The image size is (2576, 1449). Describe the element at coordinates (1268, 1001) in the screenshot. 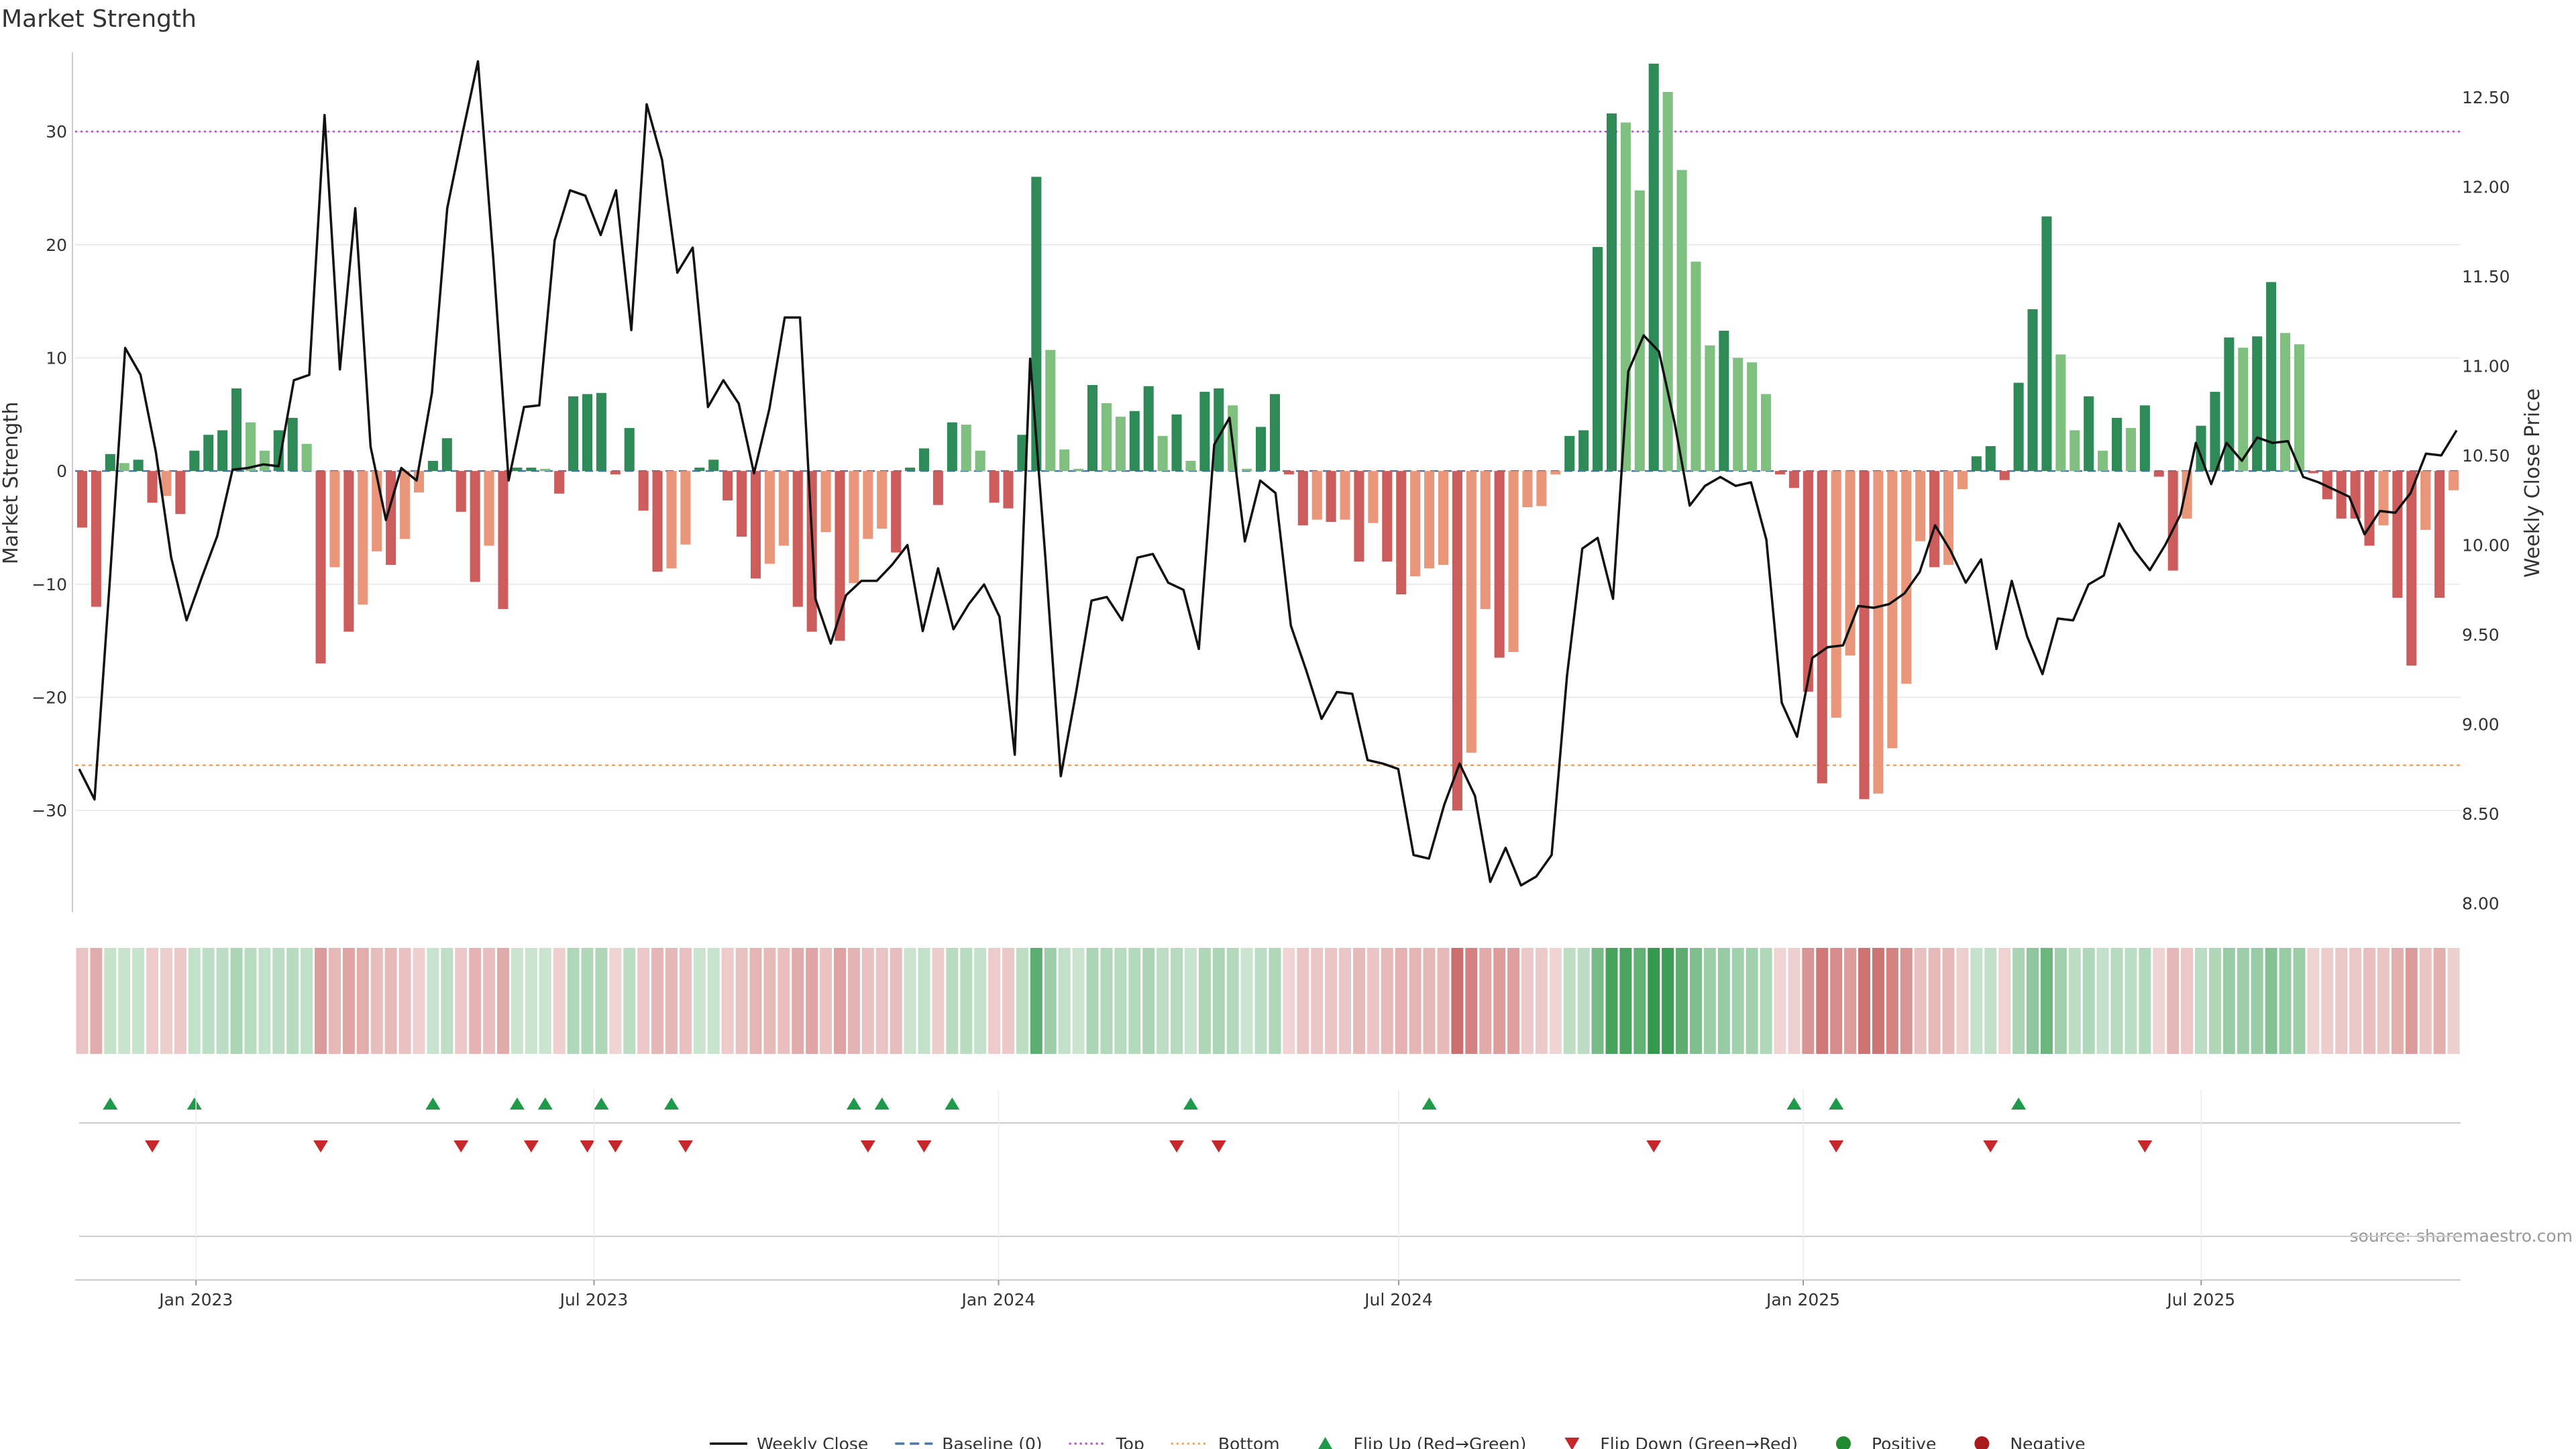

I see `strength-heat-strip` at that location.